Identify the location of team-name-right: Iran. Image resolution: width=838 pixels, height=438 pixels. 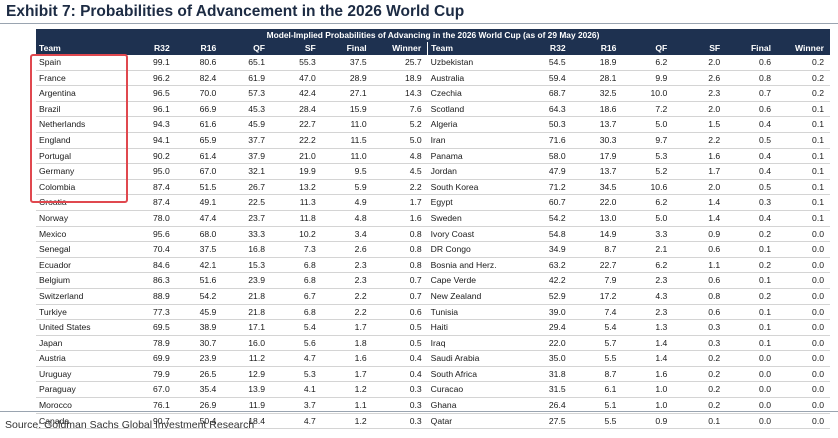
(438, 139).